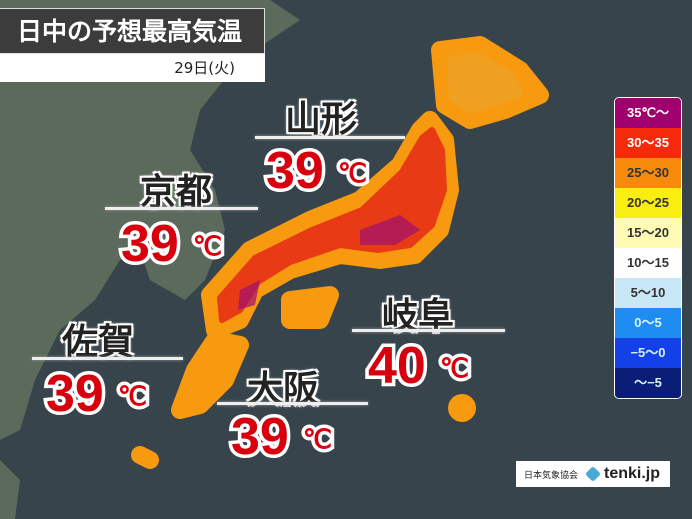 This screenshot has width=692, height=519. I want to click on city-label-saga: 佐賀, so click(98, 342).